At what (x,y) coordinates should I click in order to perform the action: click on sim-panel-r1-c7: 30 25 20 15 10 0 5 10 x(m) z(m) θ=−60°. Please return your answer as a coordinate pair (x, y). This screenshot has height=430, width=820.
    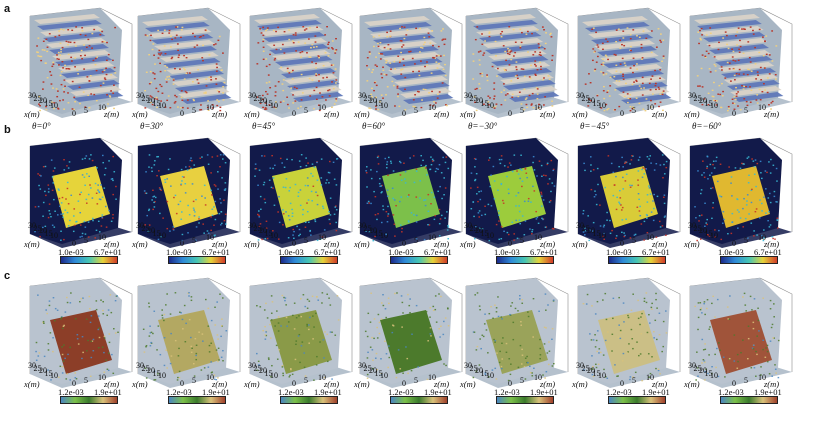
    Looking at the image, I should click on (738, 77).